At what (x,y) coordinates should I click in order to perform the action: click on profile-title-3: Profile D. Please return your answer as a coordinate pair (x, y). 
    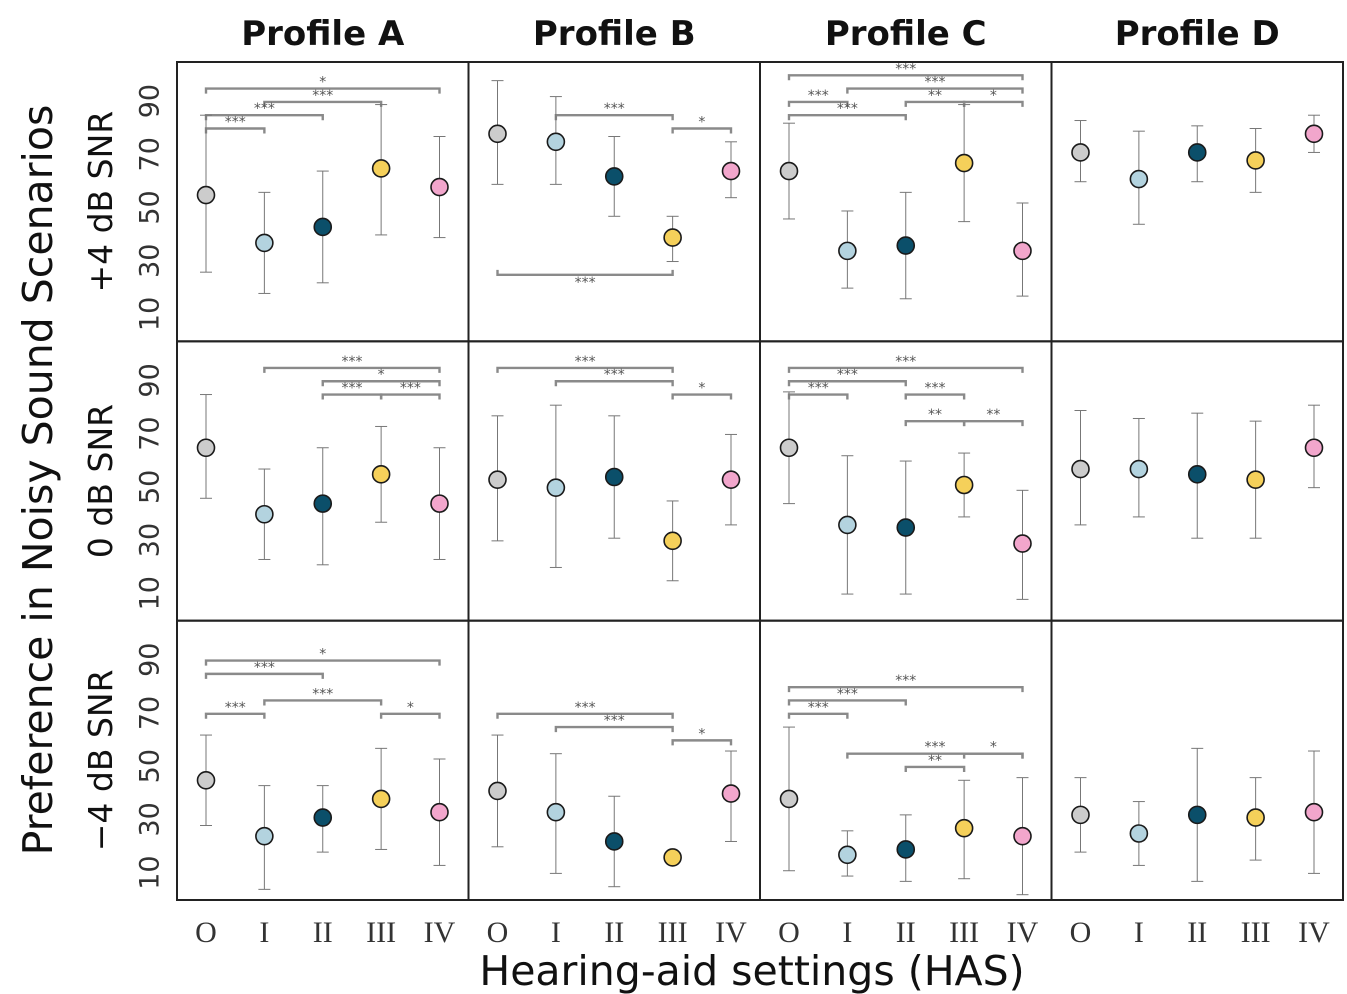
    Looking at the image, I should click on (1197, 34).